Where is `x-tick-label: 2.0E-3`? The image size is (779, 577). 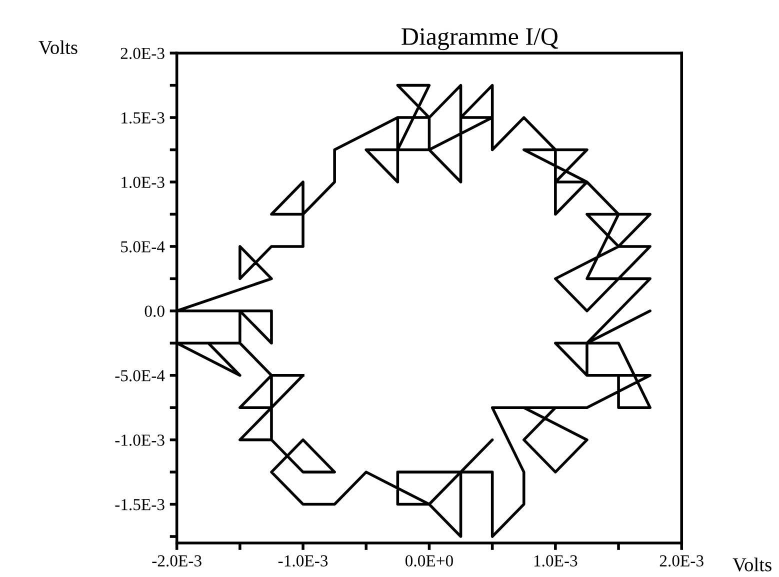 x-tick-label: 2.0E-3 is located at coordinates (682, 561).